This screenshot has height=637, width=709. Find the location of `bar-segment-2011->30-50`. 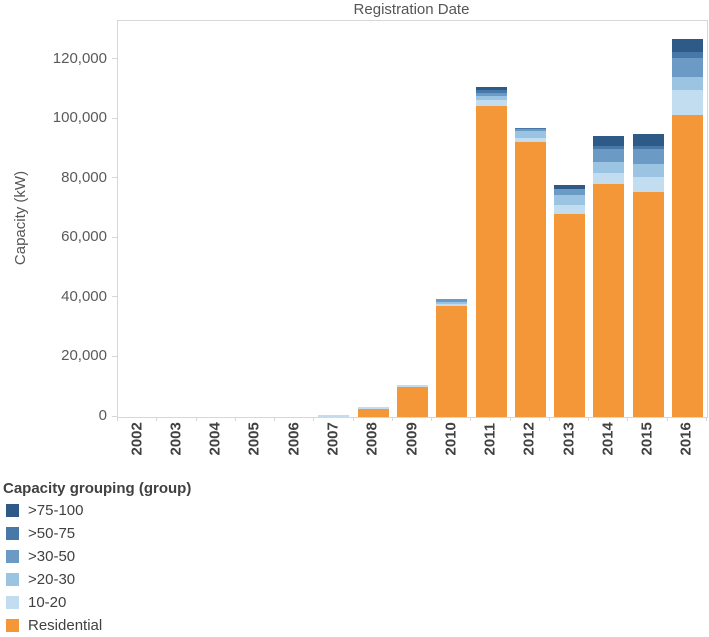

bar-segment-2011->30-50 is located at coordinates (491, 95).